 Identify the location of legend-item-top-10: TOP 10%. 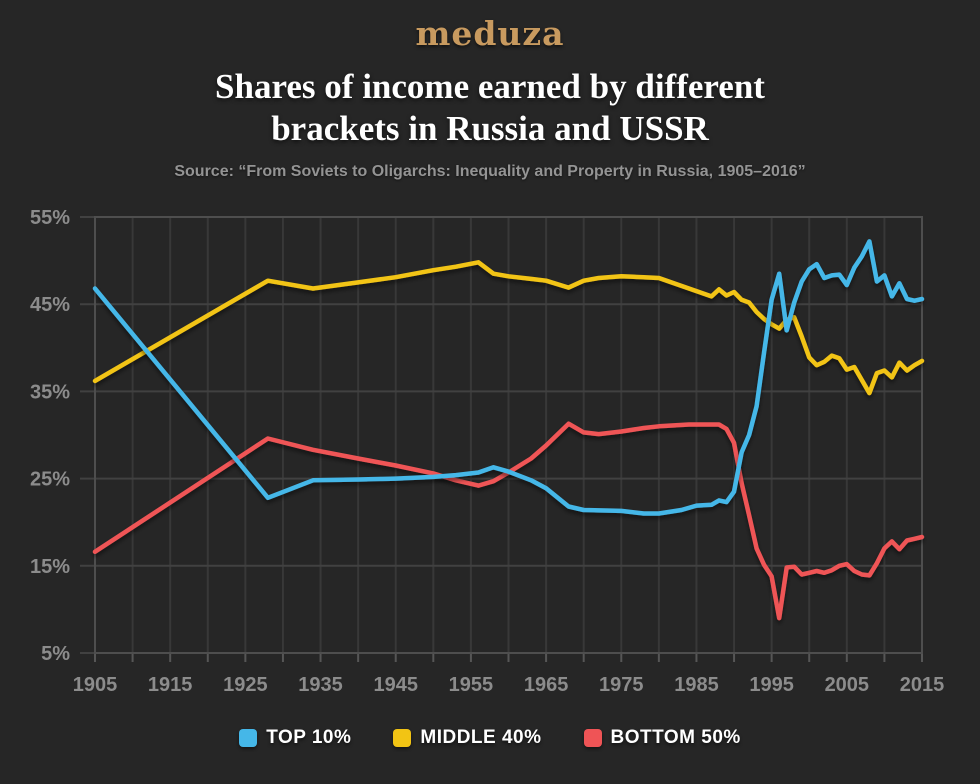
(295, 738).